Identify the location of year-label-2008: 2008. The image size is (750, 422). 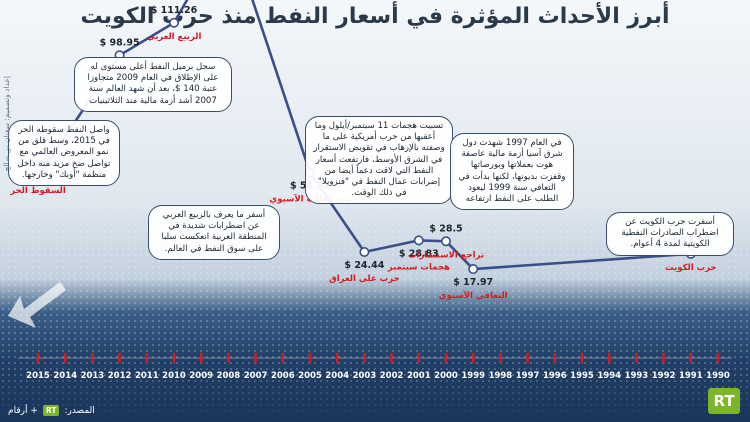
(229, 376).